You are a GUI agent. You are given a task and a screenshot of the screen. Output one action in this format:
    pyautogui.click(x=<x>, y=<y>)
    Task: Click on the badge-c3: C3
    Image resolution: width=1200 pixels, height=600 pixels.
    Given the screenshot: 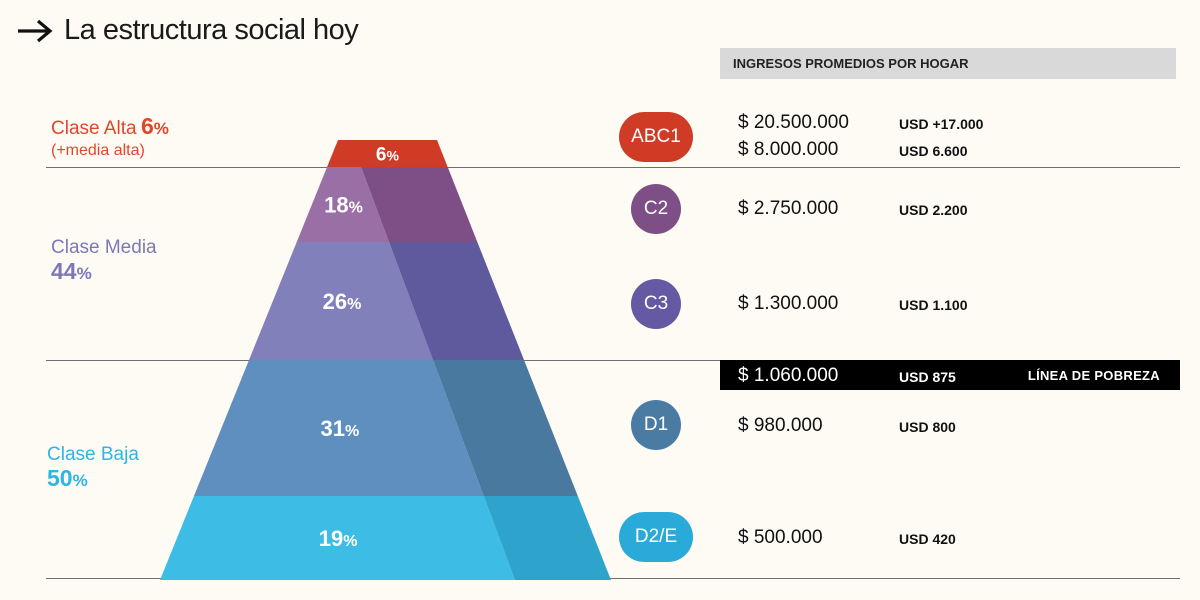 What is the action you would take?
    pyautogui.click(x=656, y=304)
    